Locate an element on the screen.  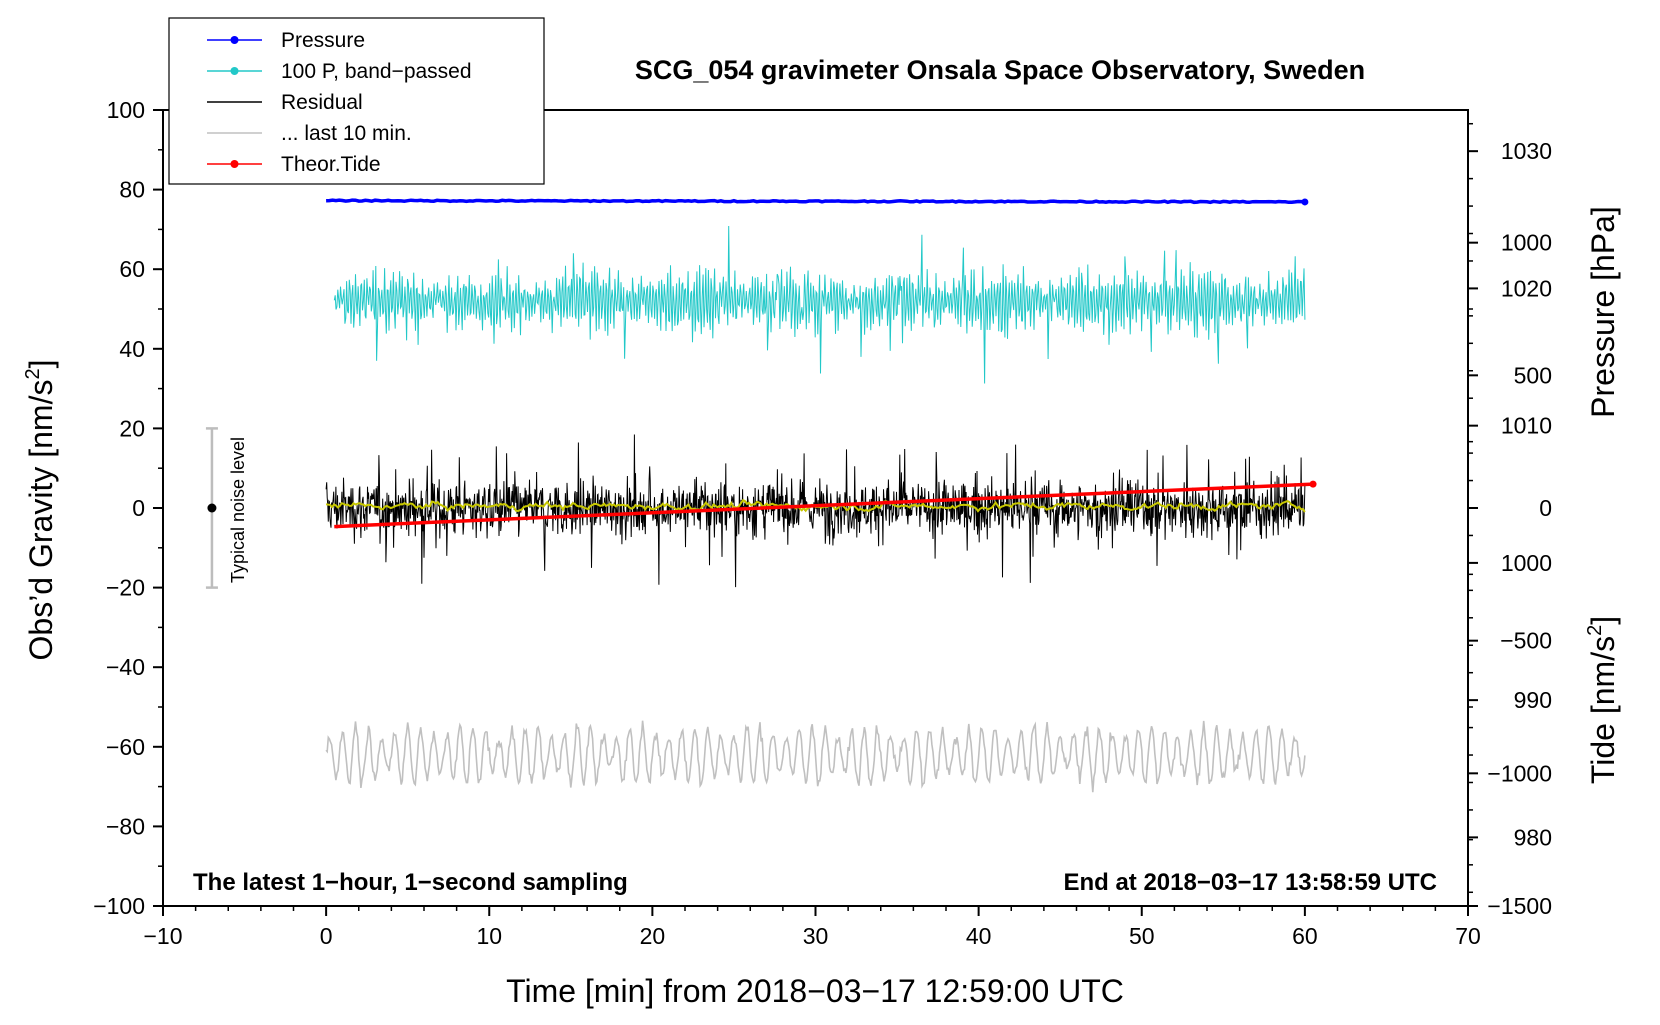
y-axis-title-left-main: Obs’d Gravity [nm/s is located at coordinates (41, 520).